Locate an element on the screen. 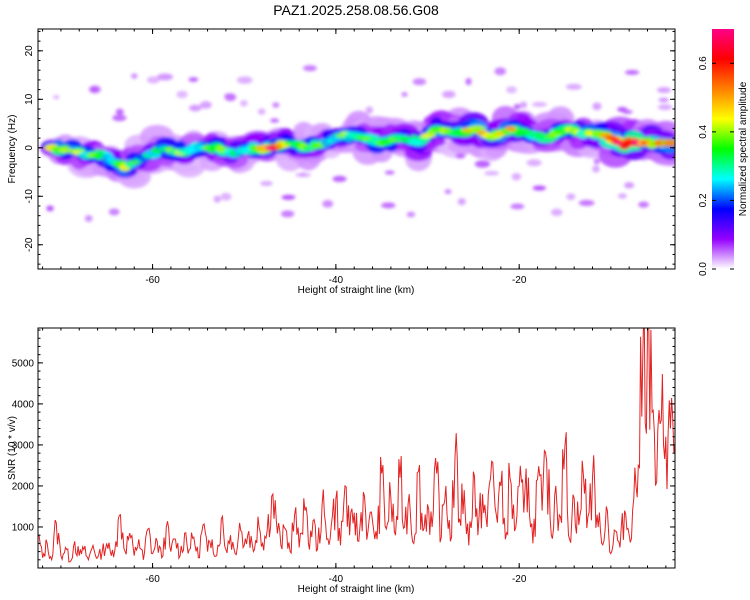 This screenshot has width=750, height=600. snr-x-tick-label: -20 is located at coordinates (519, 579).